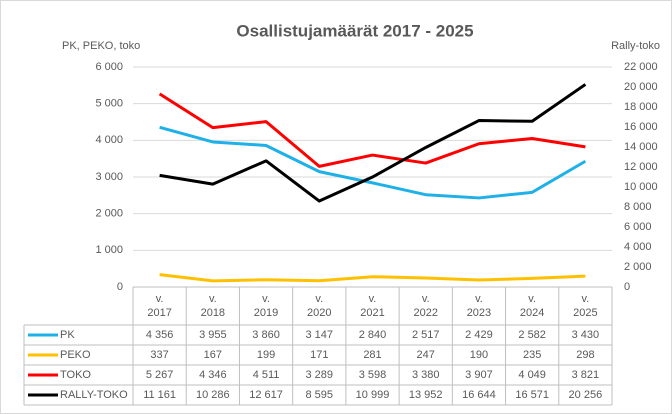 This screenshot has width=672, height=414. What do you see at coordinates (586, 375) in the screenshot?
I see `table-value: 3 821` at bounding box center [586, 375].